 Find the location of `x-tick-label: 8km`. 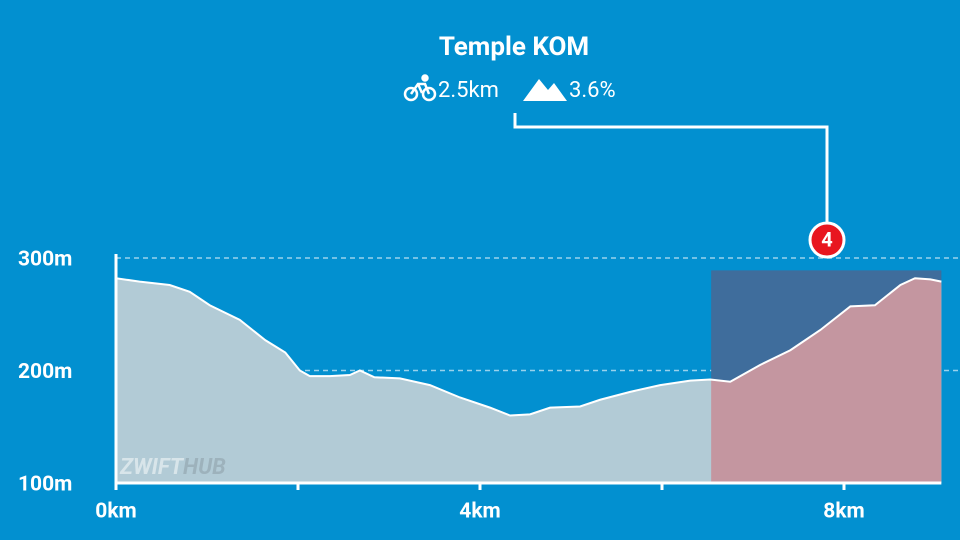

x-tick-label: 8km is located at coordinates (843, 512).